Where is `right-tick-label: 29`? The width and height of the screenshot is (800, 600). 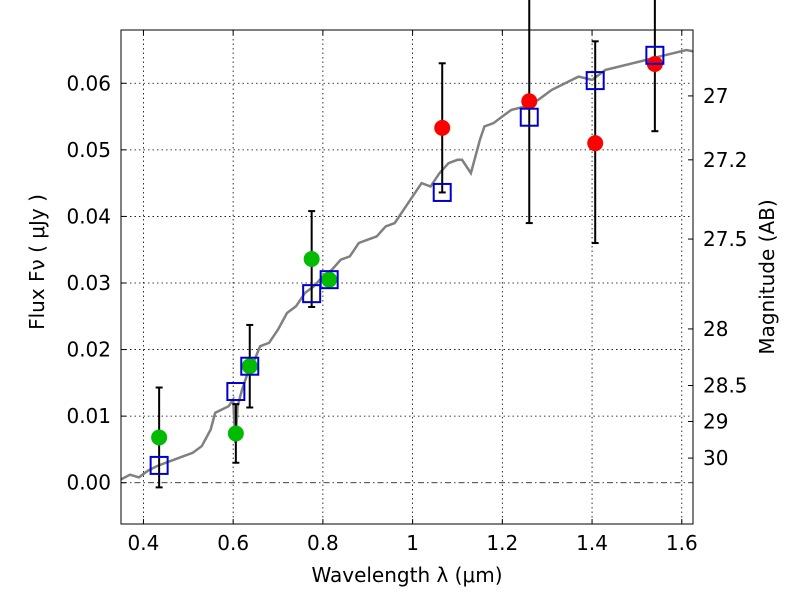
right-tick-label: 29 is located at coordinates (715, 421).